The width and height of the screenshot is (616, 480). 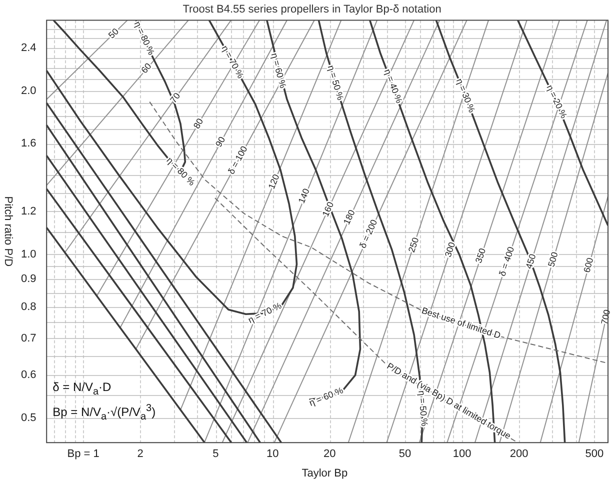 What do you see at coordinates (450, 249) in the screenshot?
I see `annotation: 300` at bounding box center [450, 249].